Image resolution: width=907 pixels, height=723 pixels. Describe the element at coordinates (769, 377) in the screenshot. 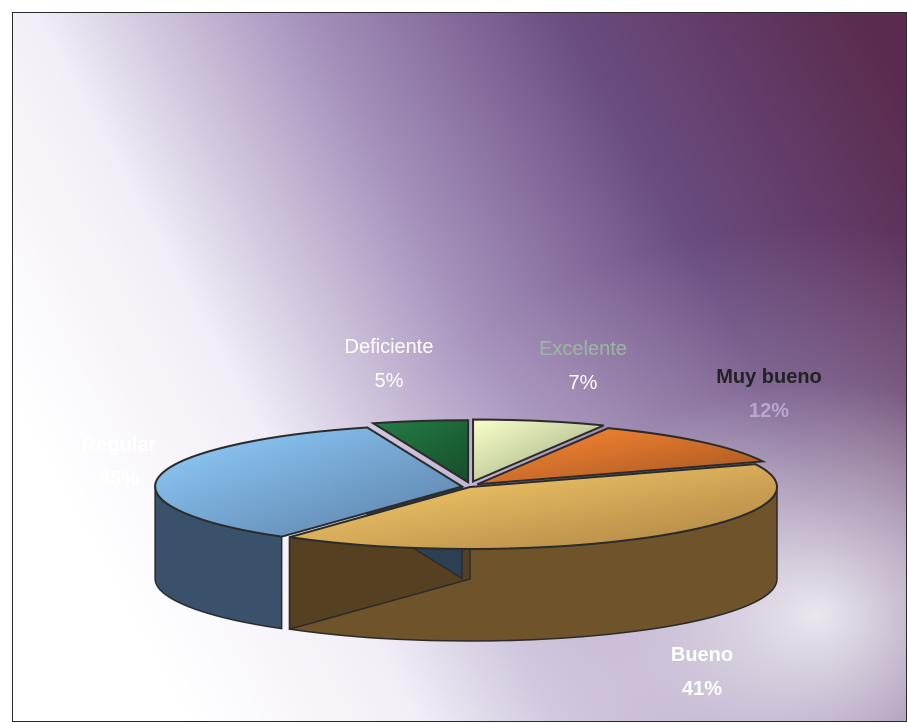

I see `slice-label-muy-bueno: Muy bueno` at that location.